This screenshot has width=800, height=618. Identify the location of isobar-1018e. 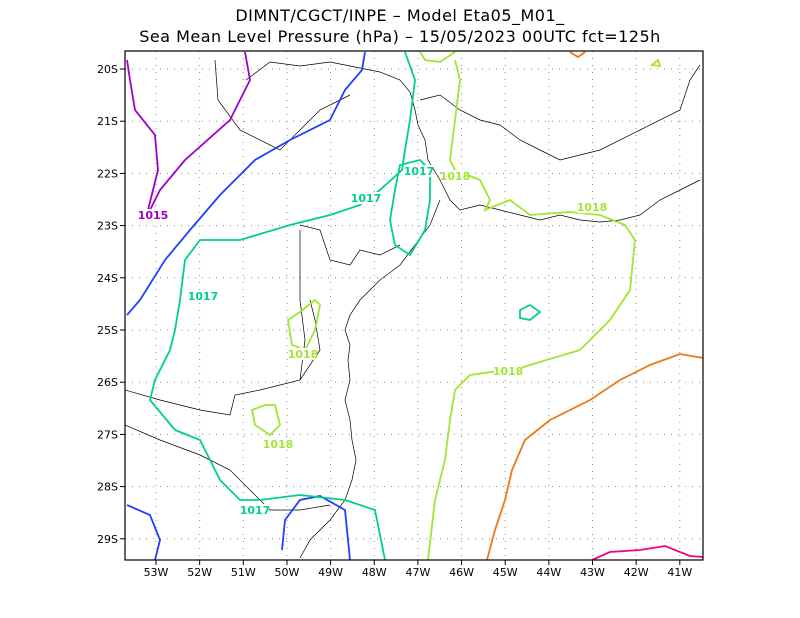
(655, 63).